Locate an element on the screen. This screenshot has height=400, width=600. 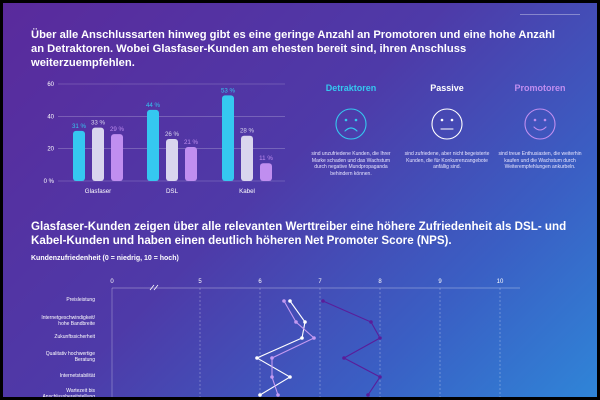
y-tick-label: 60 is located at coordinates (50, 85).